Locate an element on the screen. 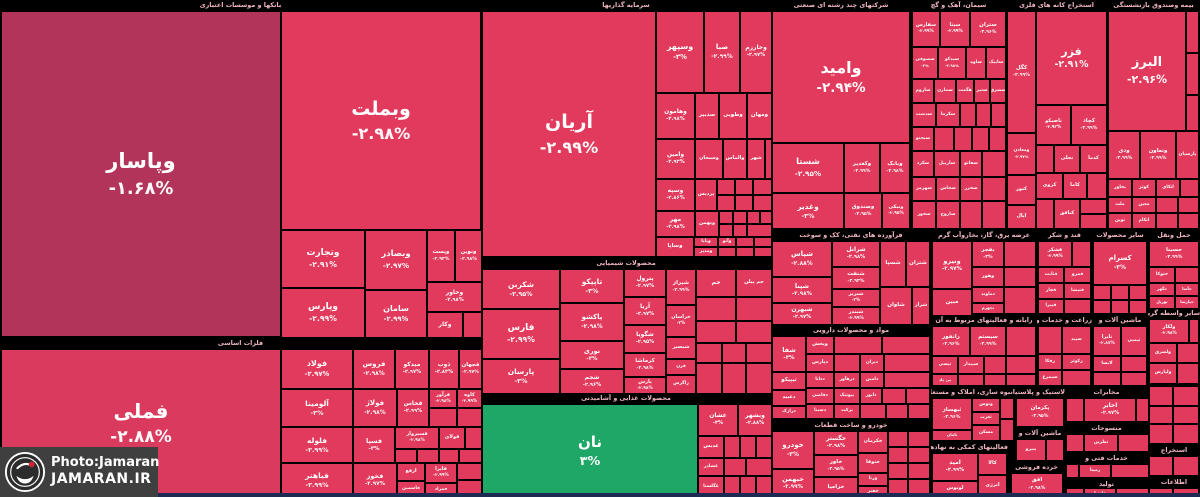  stock-tile: ومدیر is located at coordinates (706, 252).